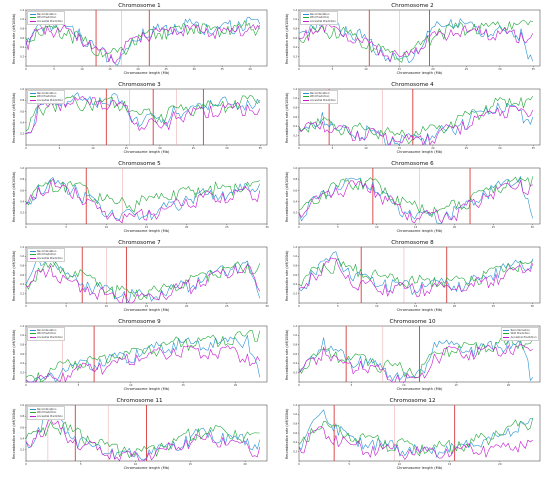  What do you see at coordinates (320, 93) in the screenshot?
I see `legend-label: Recombination` at bounding box center [320, 93].